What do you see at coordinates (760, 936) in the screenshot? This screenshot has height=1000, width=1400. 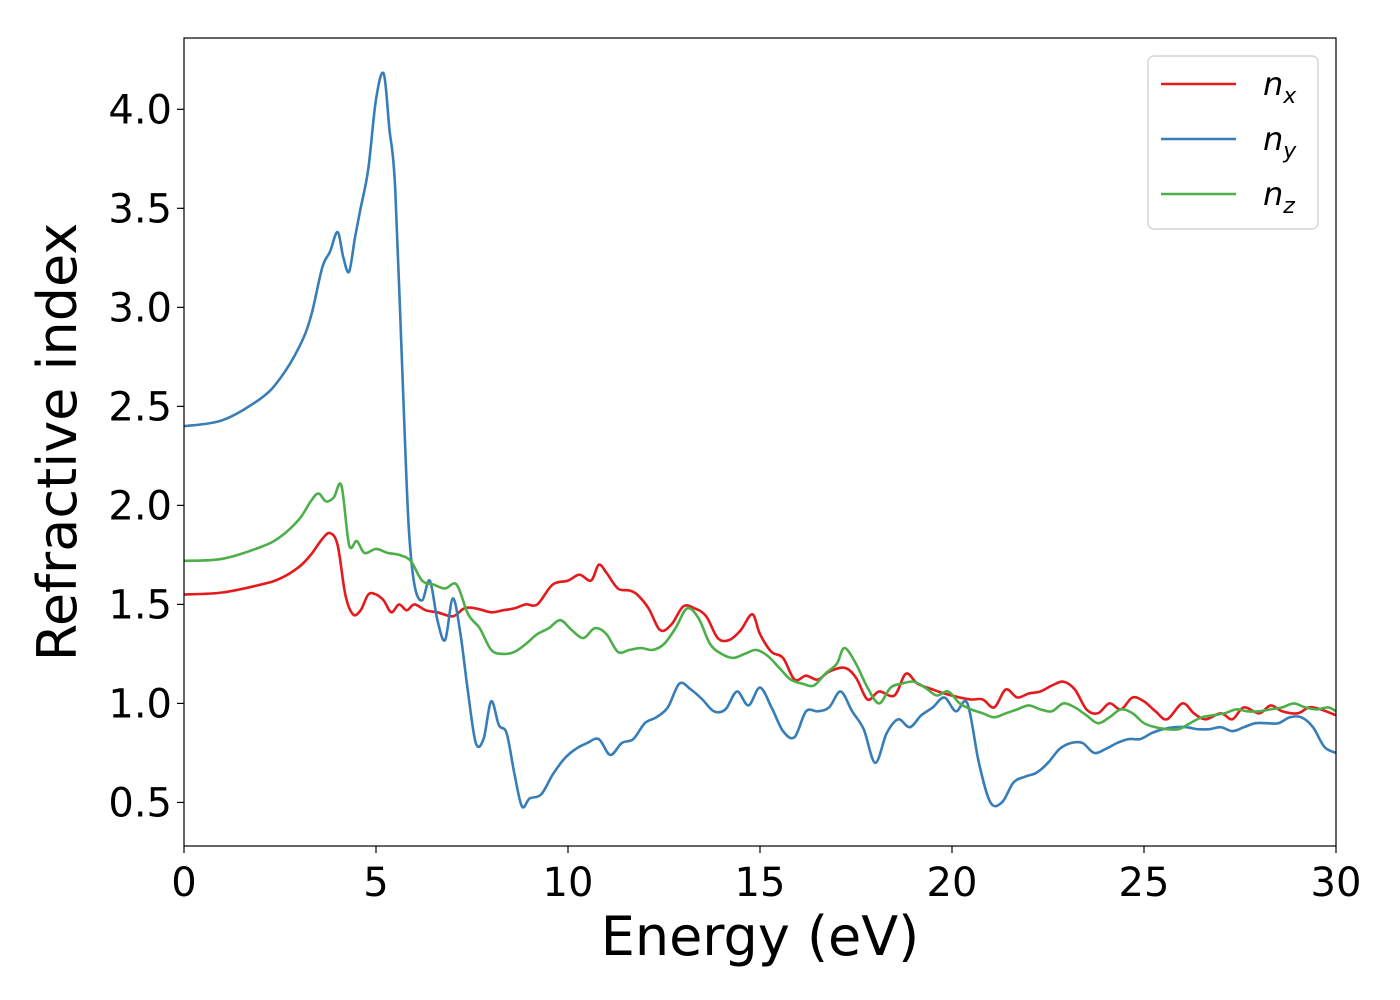 I see `x-axis-label: Energy (eV)` at bounding box center [760, 936].